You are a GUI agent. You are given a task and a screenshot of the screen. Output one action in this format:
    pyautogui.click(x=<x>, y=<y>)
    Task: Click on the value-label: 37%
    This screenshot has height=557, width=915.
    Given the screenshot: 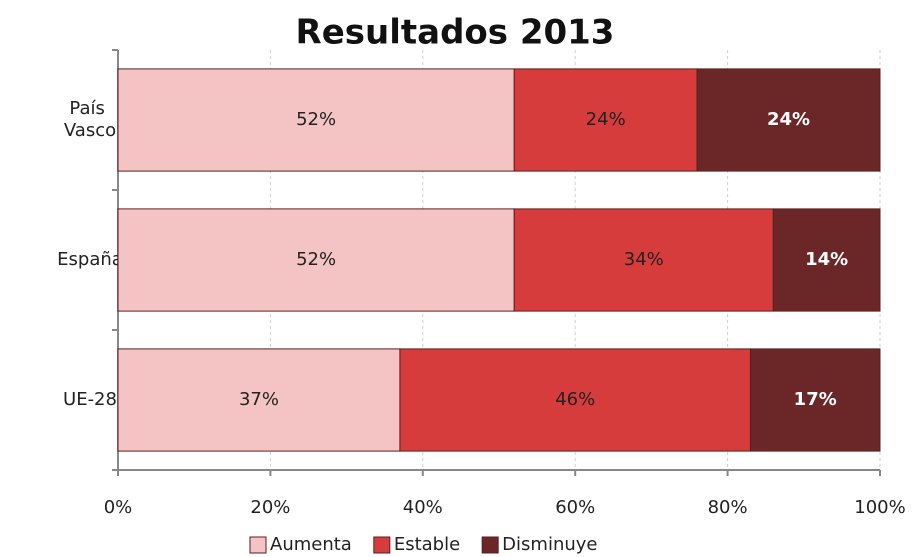 What is the action you would take?
    pyautogui.click(x=259, y=399)
    